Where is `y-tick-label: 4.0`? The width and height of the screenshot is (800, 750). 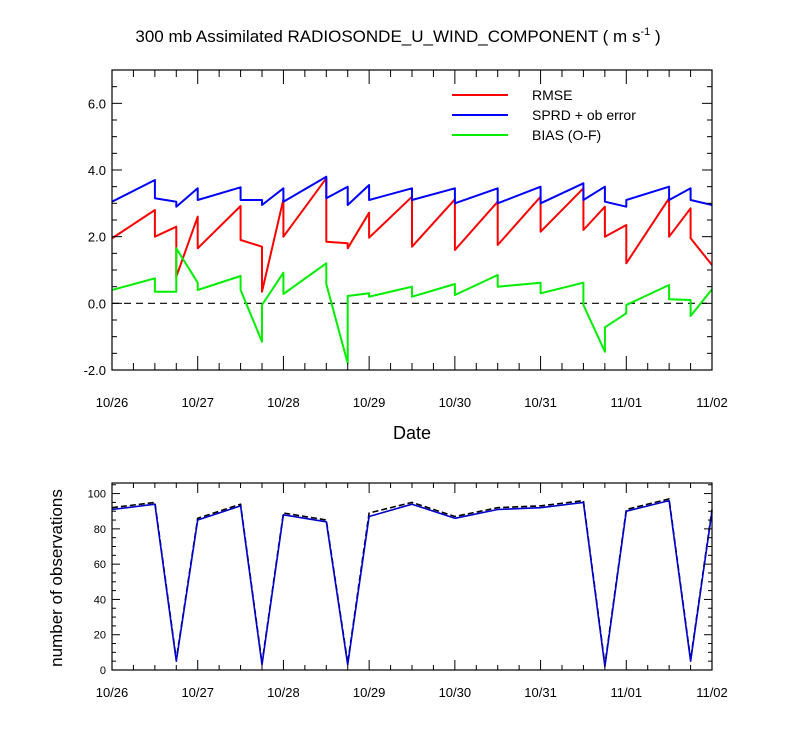
y-tick-label: 4.0 is located at coordinates (97, 170).